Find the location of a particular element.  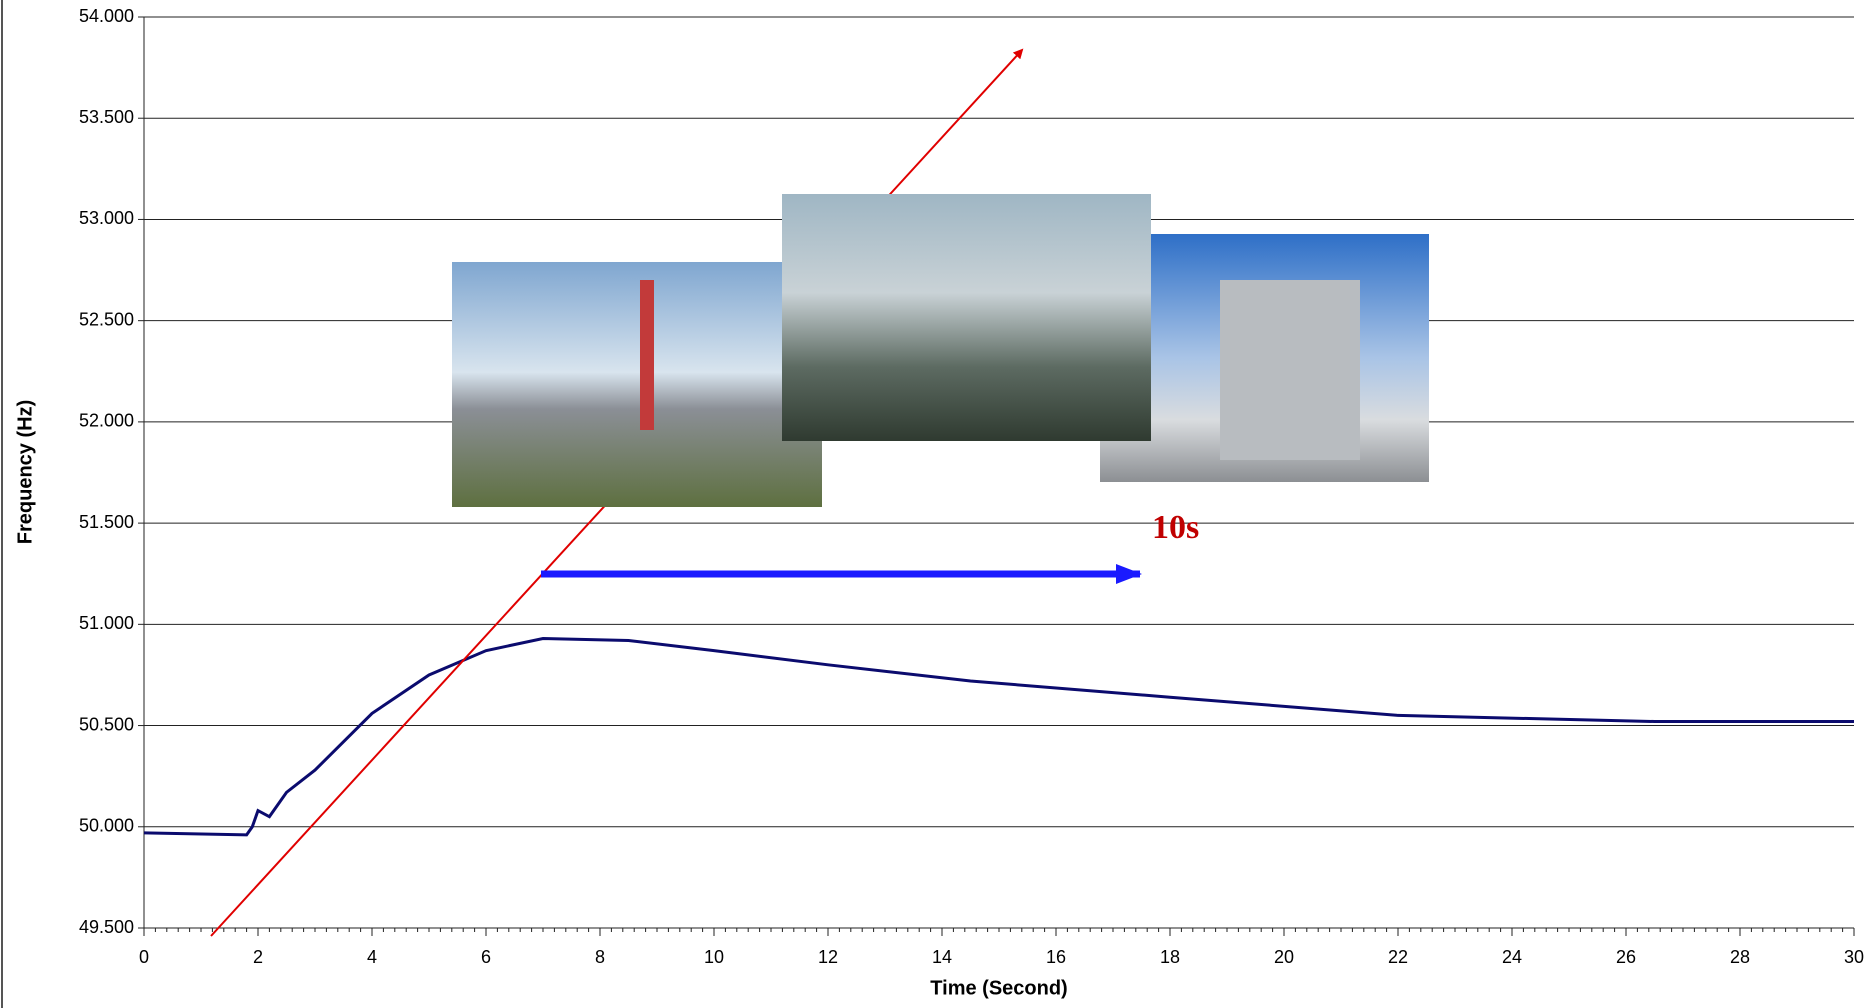

x-tick-label: 14 is located at coordinates (942, 957).